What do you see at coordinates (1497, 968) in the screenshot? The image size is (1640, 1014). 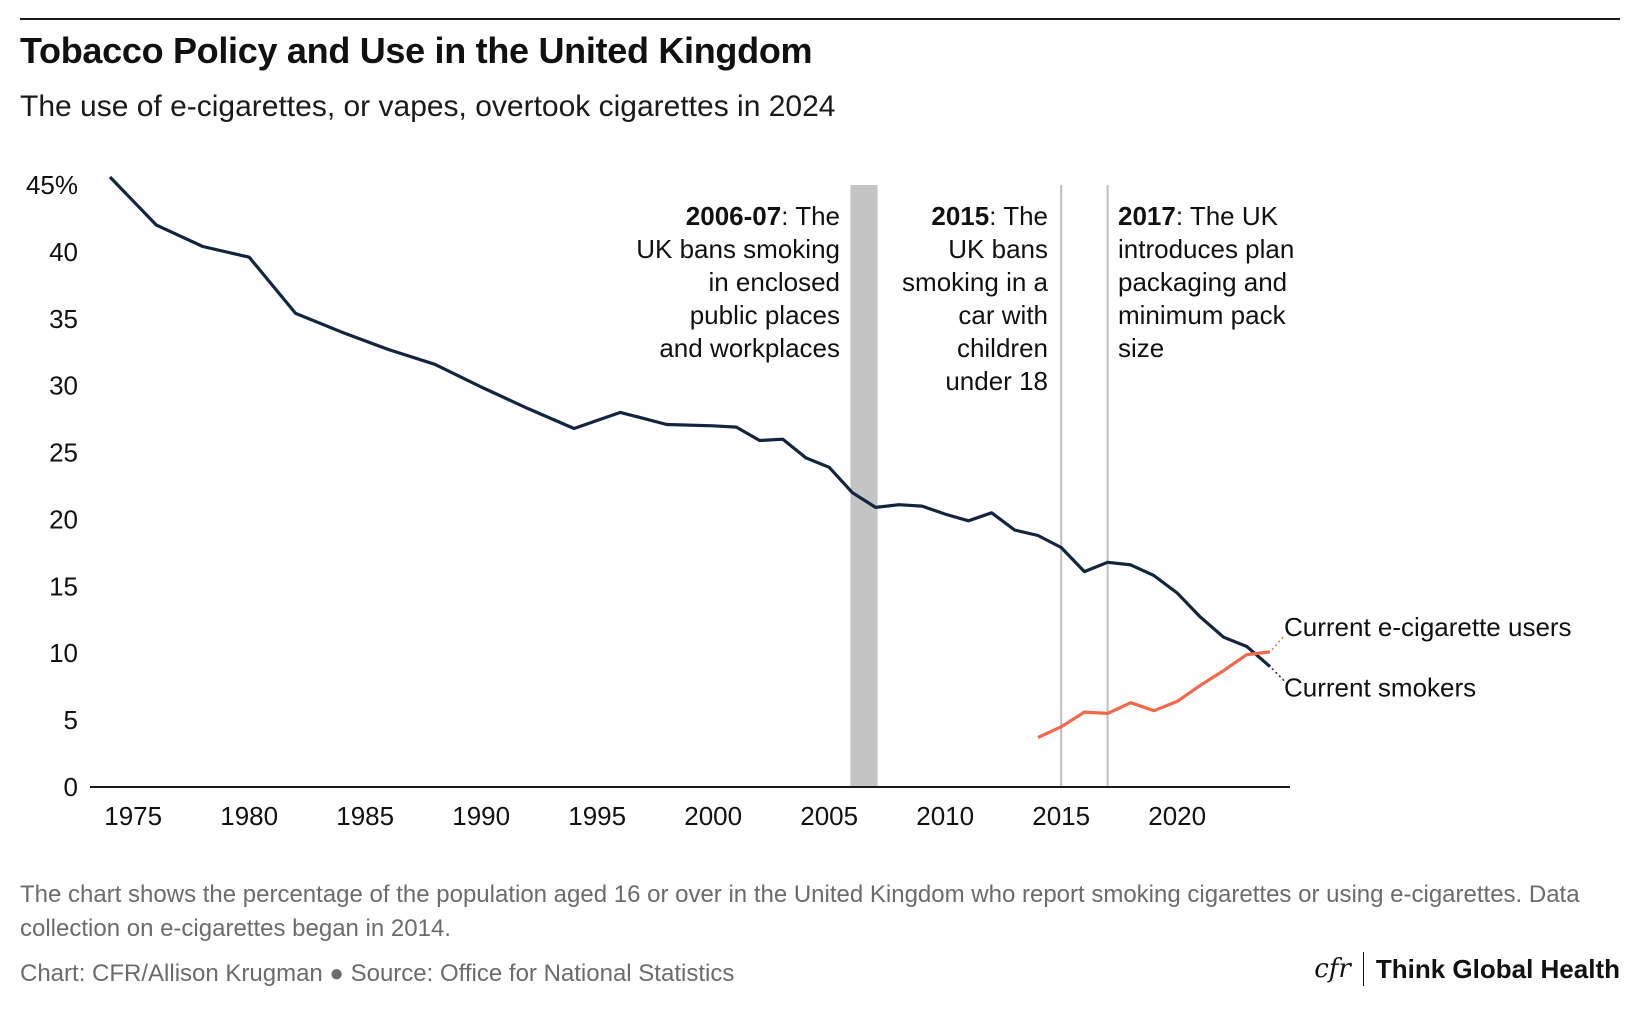 I see `brand-name: Think Global Health` at bounding box center [1497, 968].